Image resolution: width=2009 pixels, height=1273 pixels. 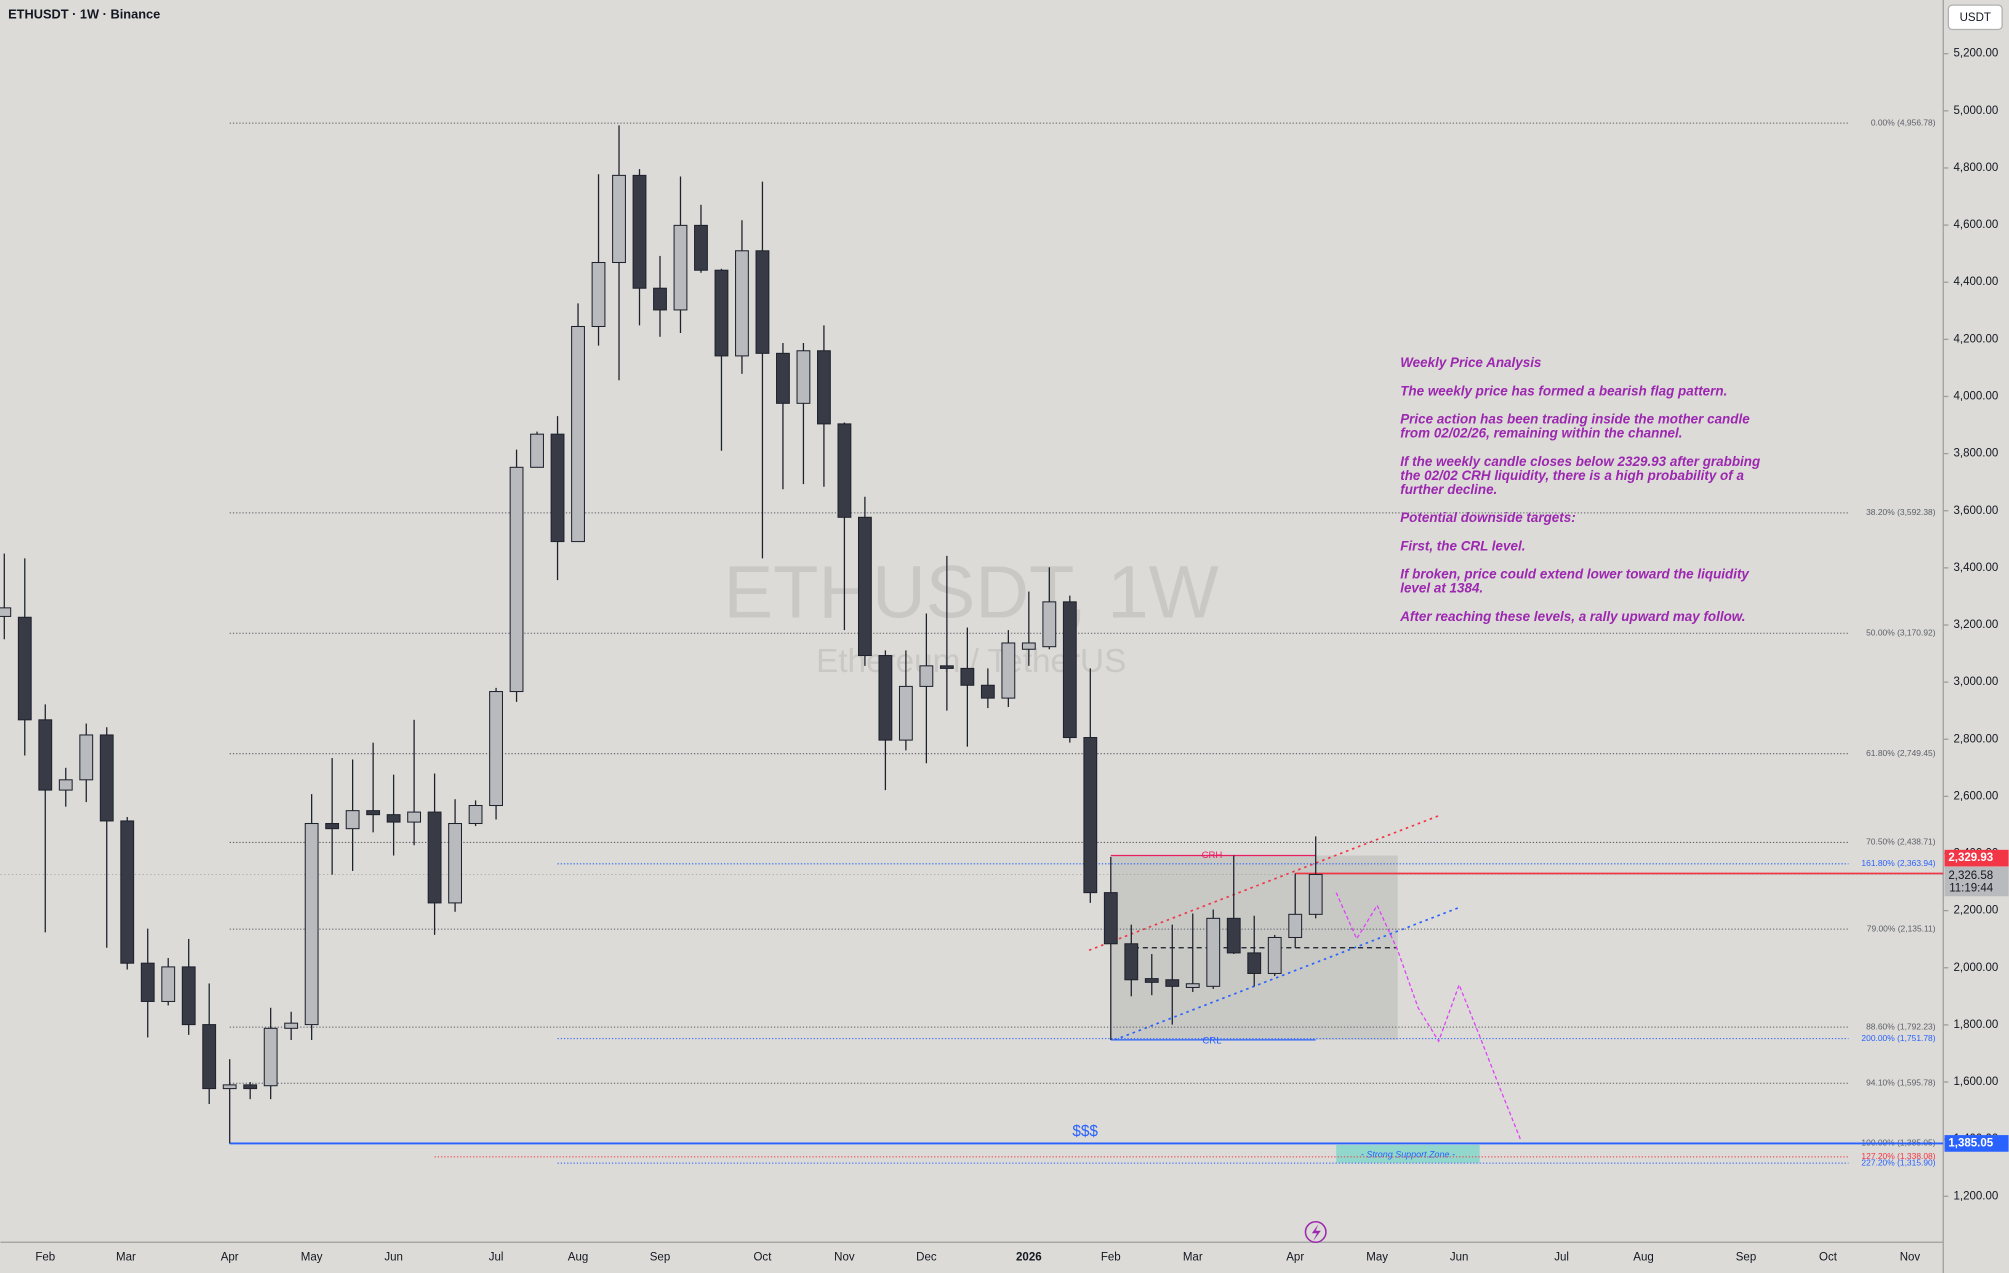 What do you see at coordinates (1212, 1041) in the screenshot?
I see `crl-label: CRL` at bounding box center [1212, 1041].